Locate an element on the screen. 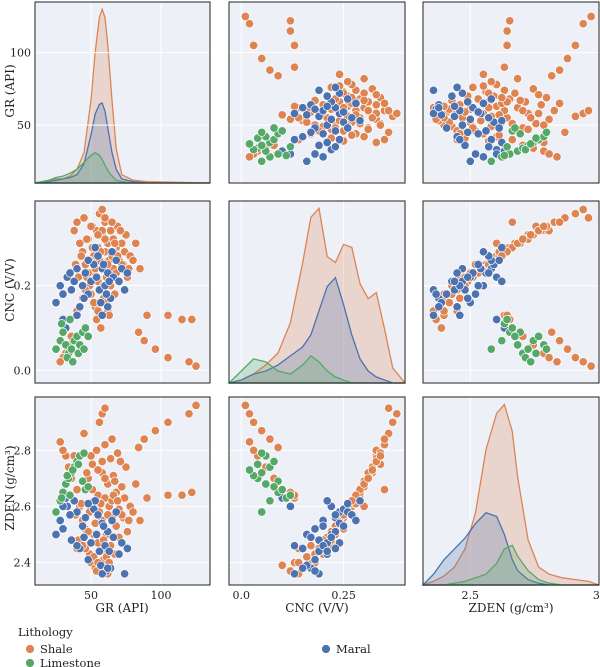 This screenshot has height=667, width=600. y-tick-label: 0.2 is located at coordinates (23, 286).